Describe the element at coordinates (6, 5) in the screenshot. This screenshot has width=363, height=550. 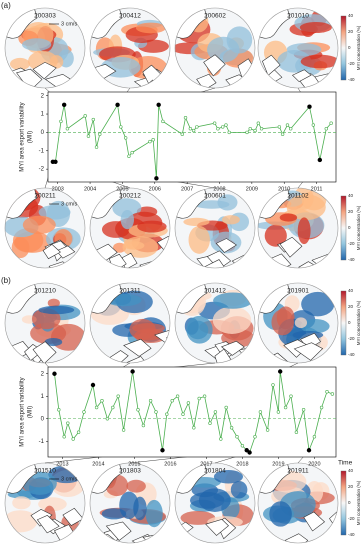
I see `panel-label: (a)` at that location.